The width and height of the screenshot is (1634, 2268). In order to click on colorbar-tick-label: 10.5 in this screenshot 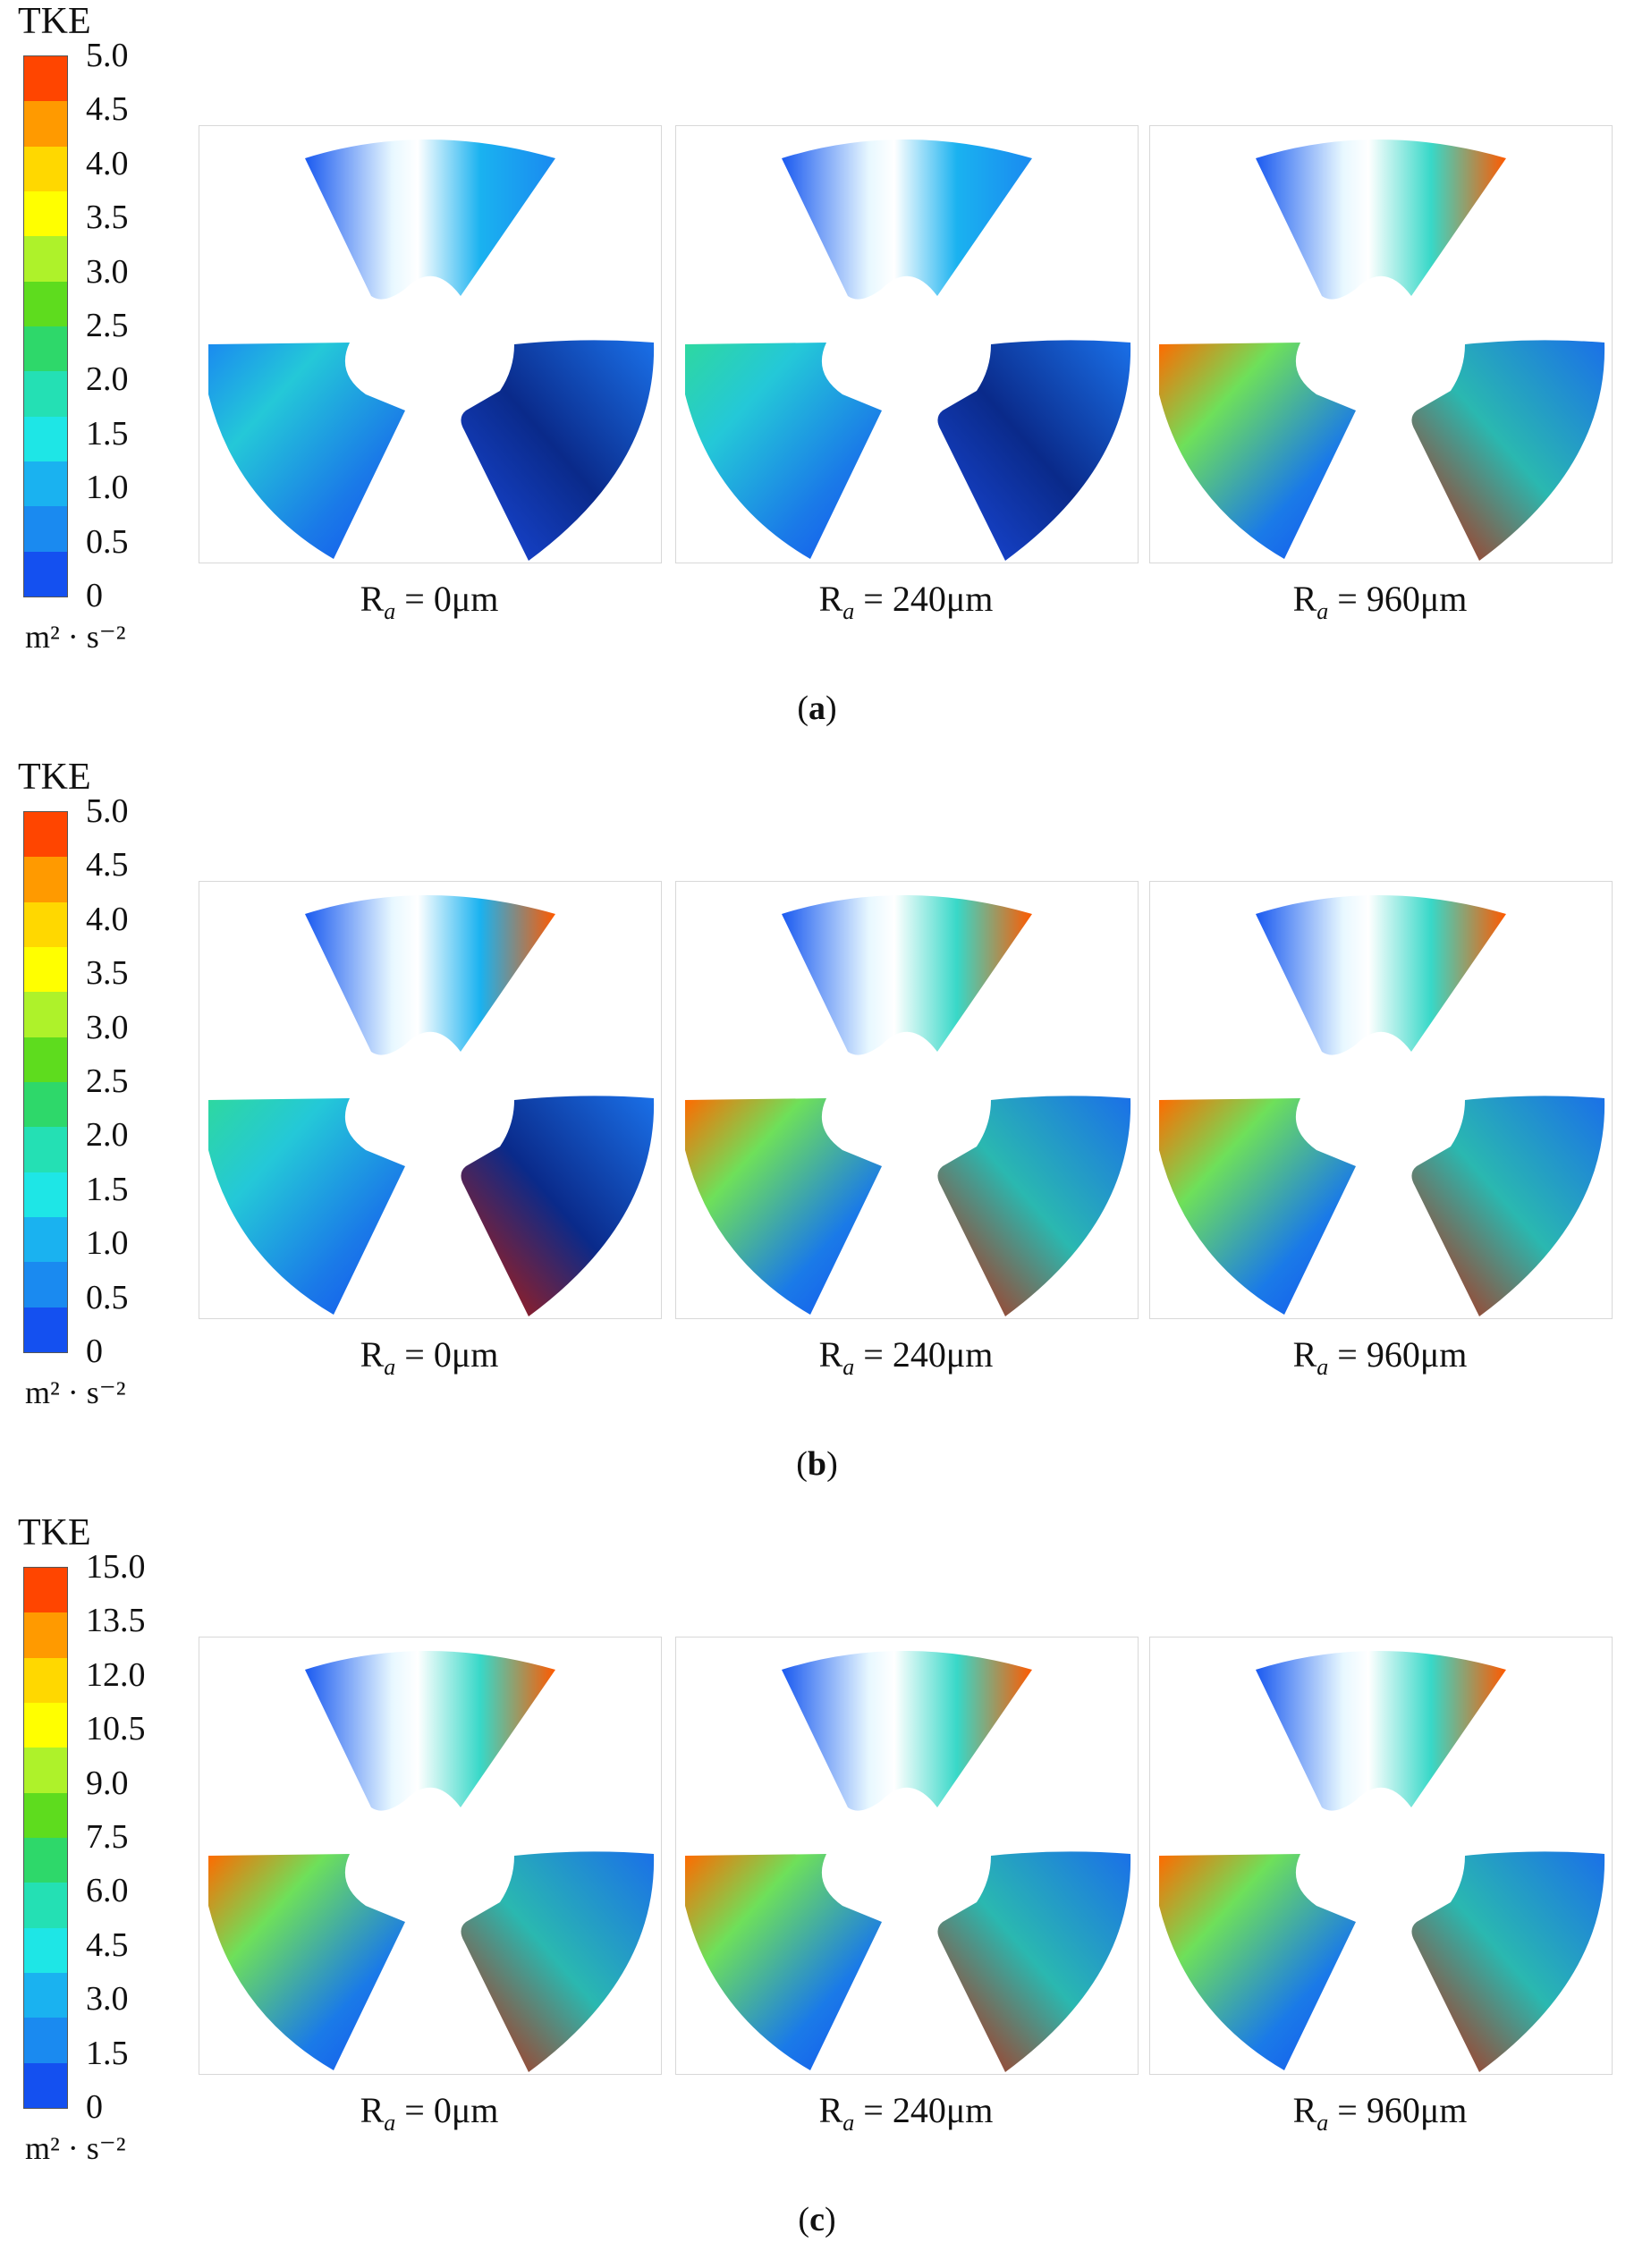, I will do `click(116, 1729)`.